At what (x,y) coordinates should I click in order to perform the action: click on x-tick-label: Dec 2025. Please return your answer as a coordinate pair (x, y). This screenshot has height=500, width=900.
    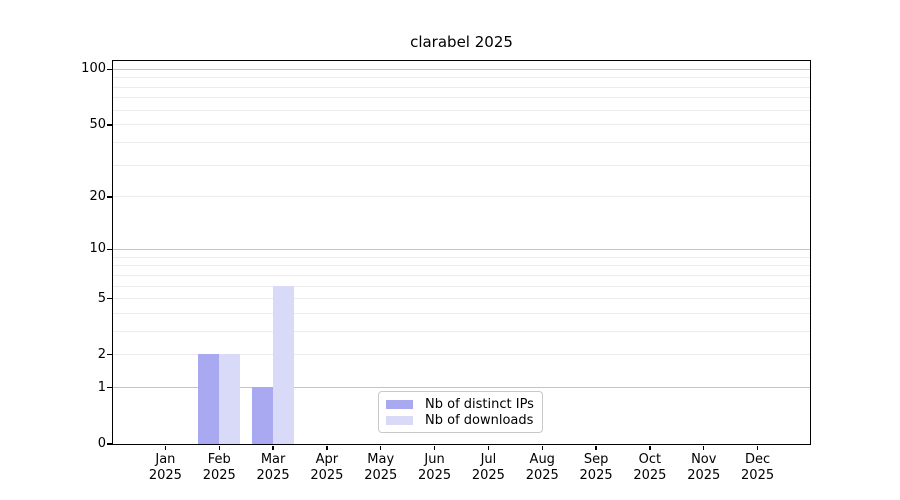
    Looking at the image, I should click on (758, 467).